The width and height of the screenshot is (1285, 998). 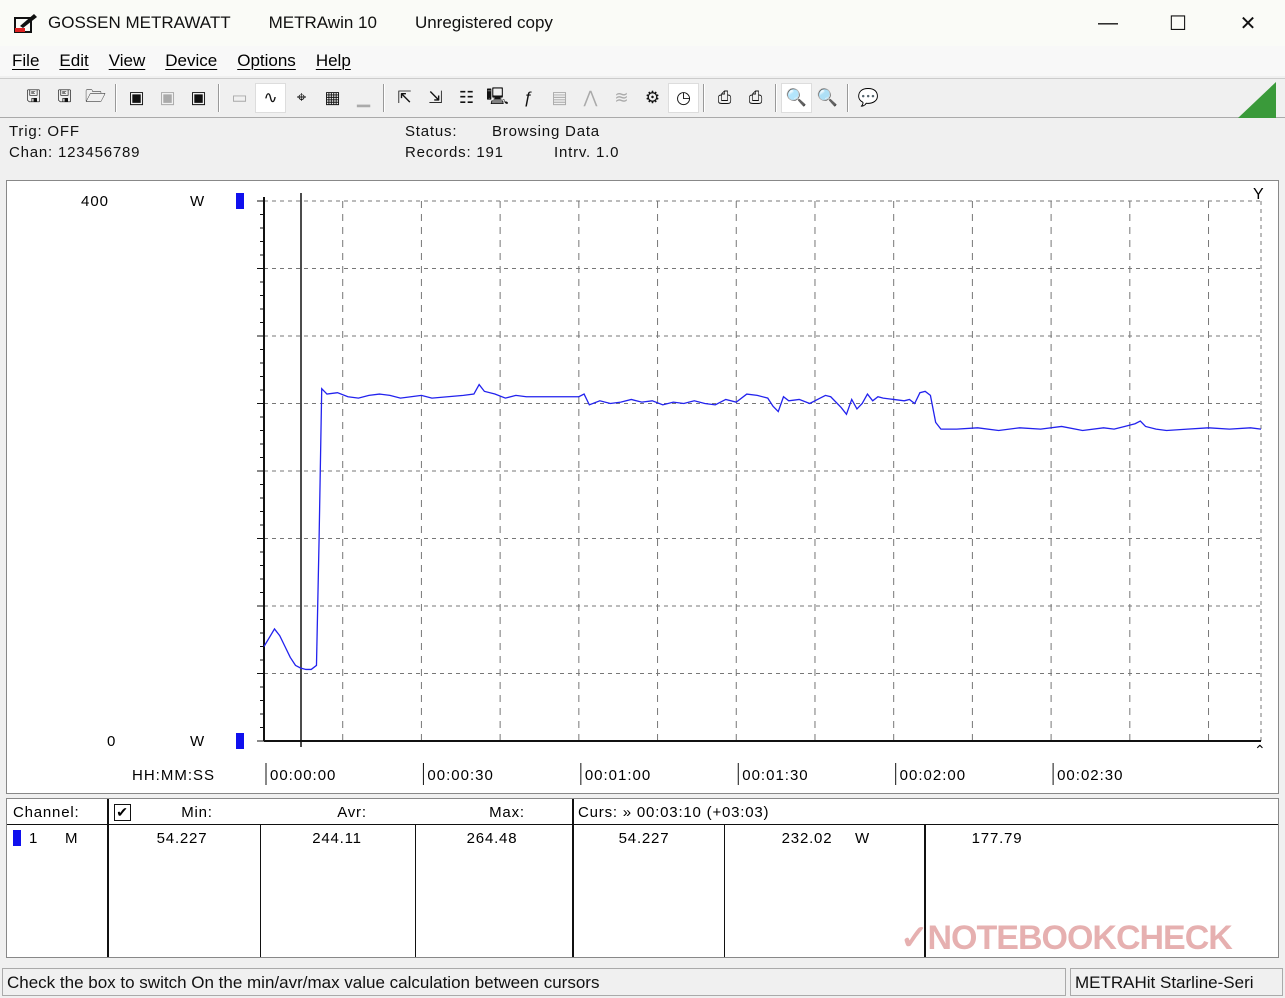 I want to click on crosshair-button: ⌖, so click(x=301, y=98).